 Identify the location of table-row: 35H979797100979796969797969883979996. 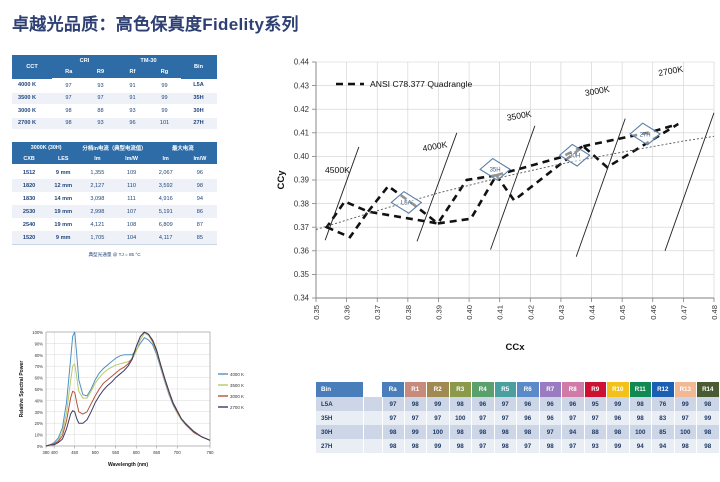
(518, 418).